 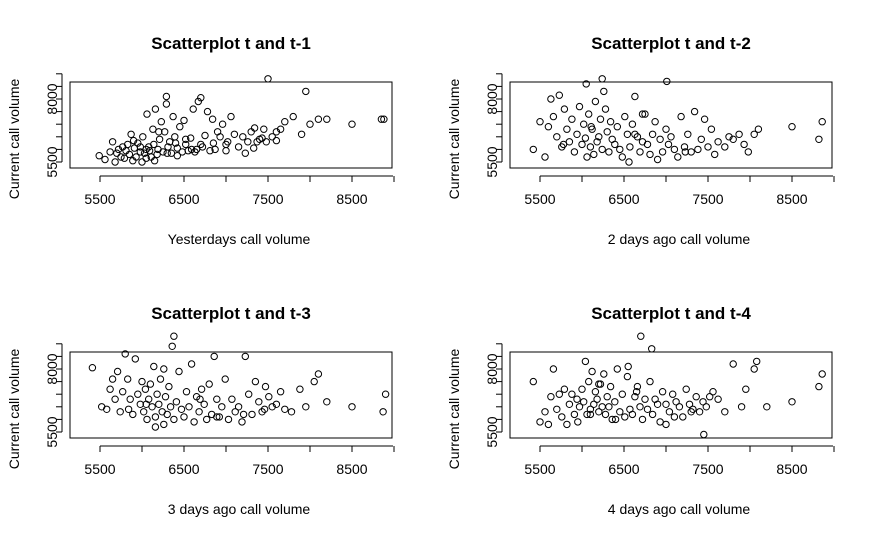 I want to click on y-tick-label: 5500, so click(x=492, y=161).